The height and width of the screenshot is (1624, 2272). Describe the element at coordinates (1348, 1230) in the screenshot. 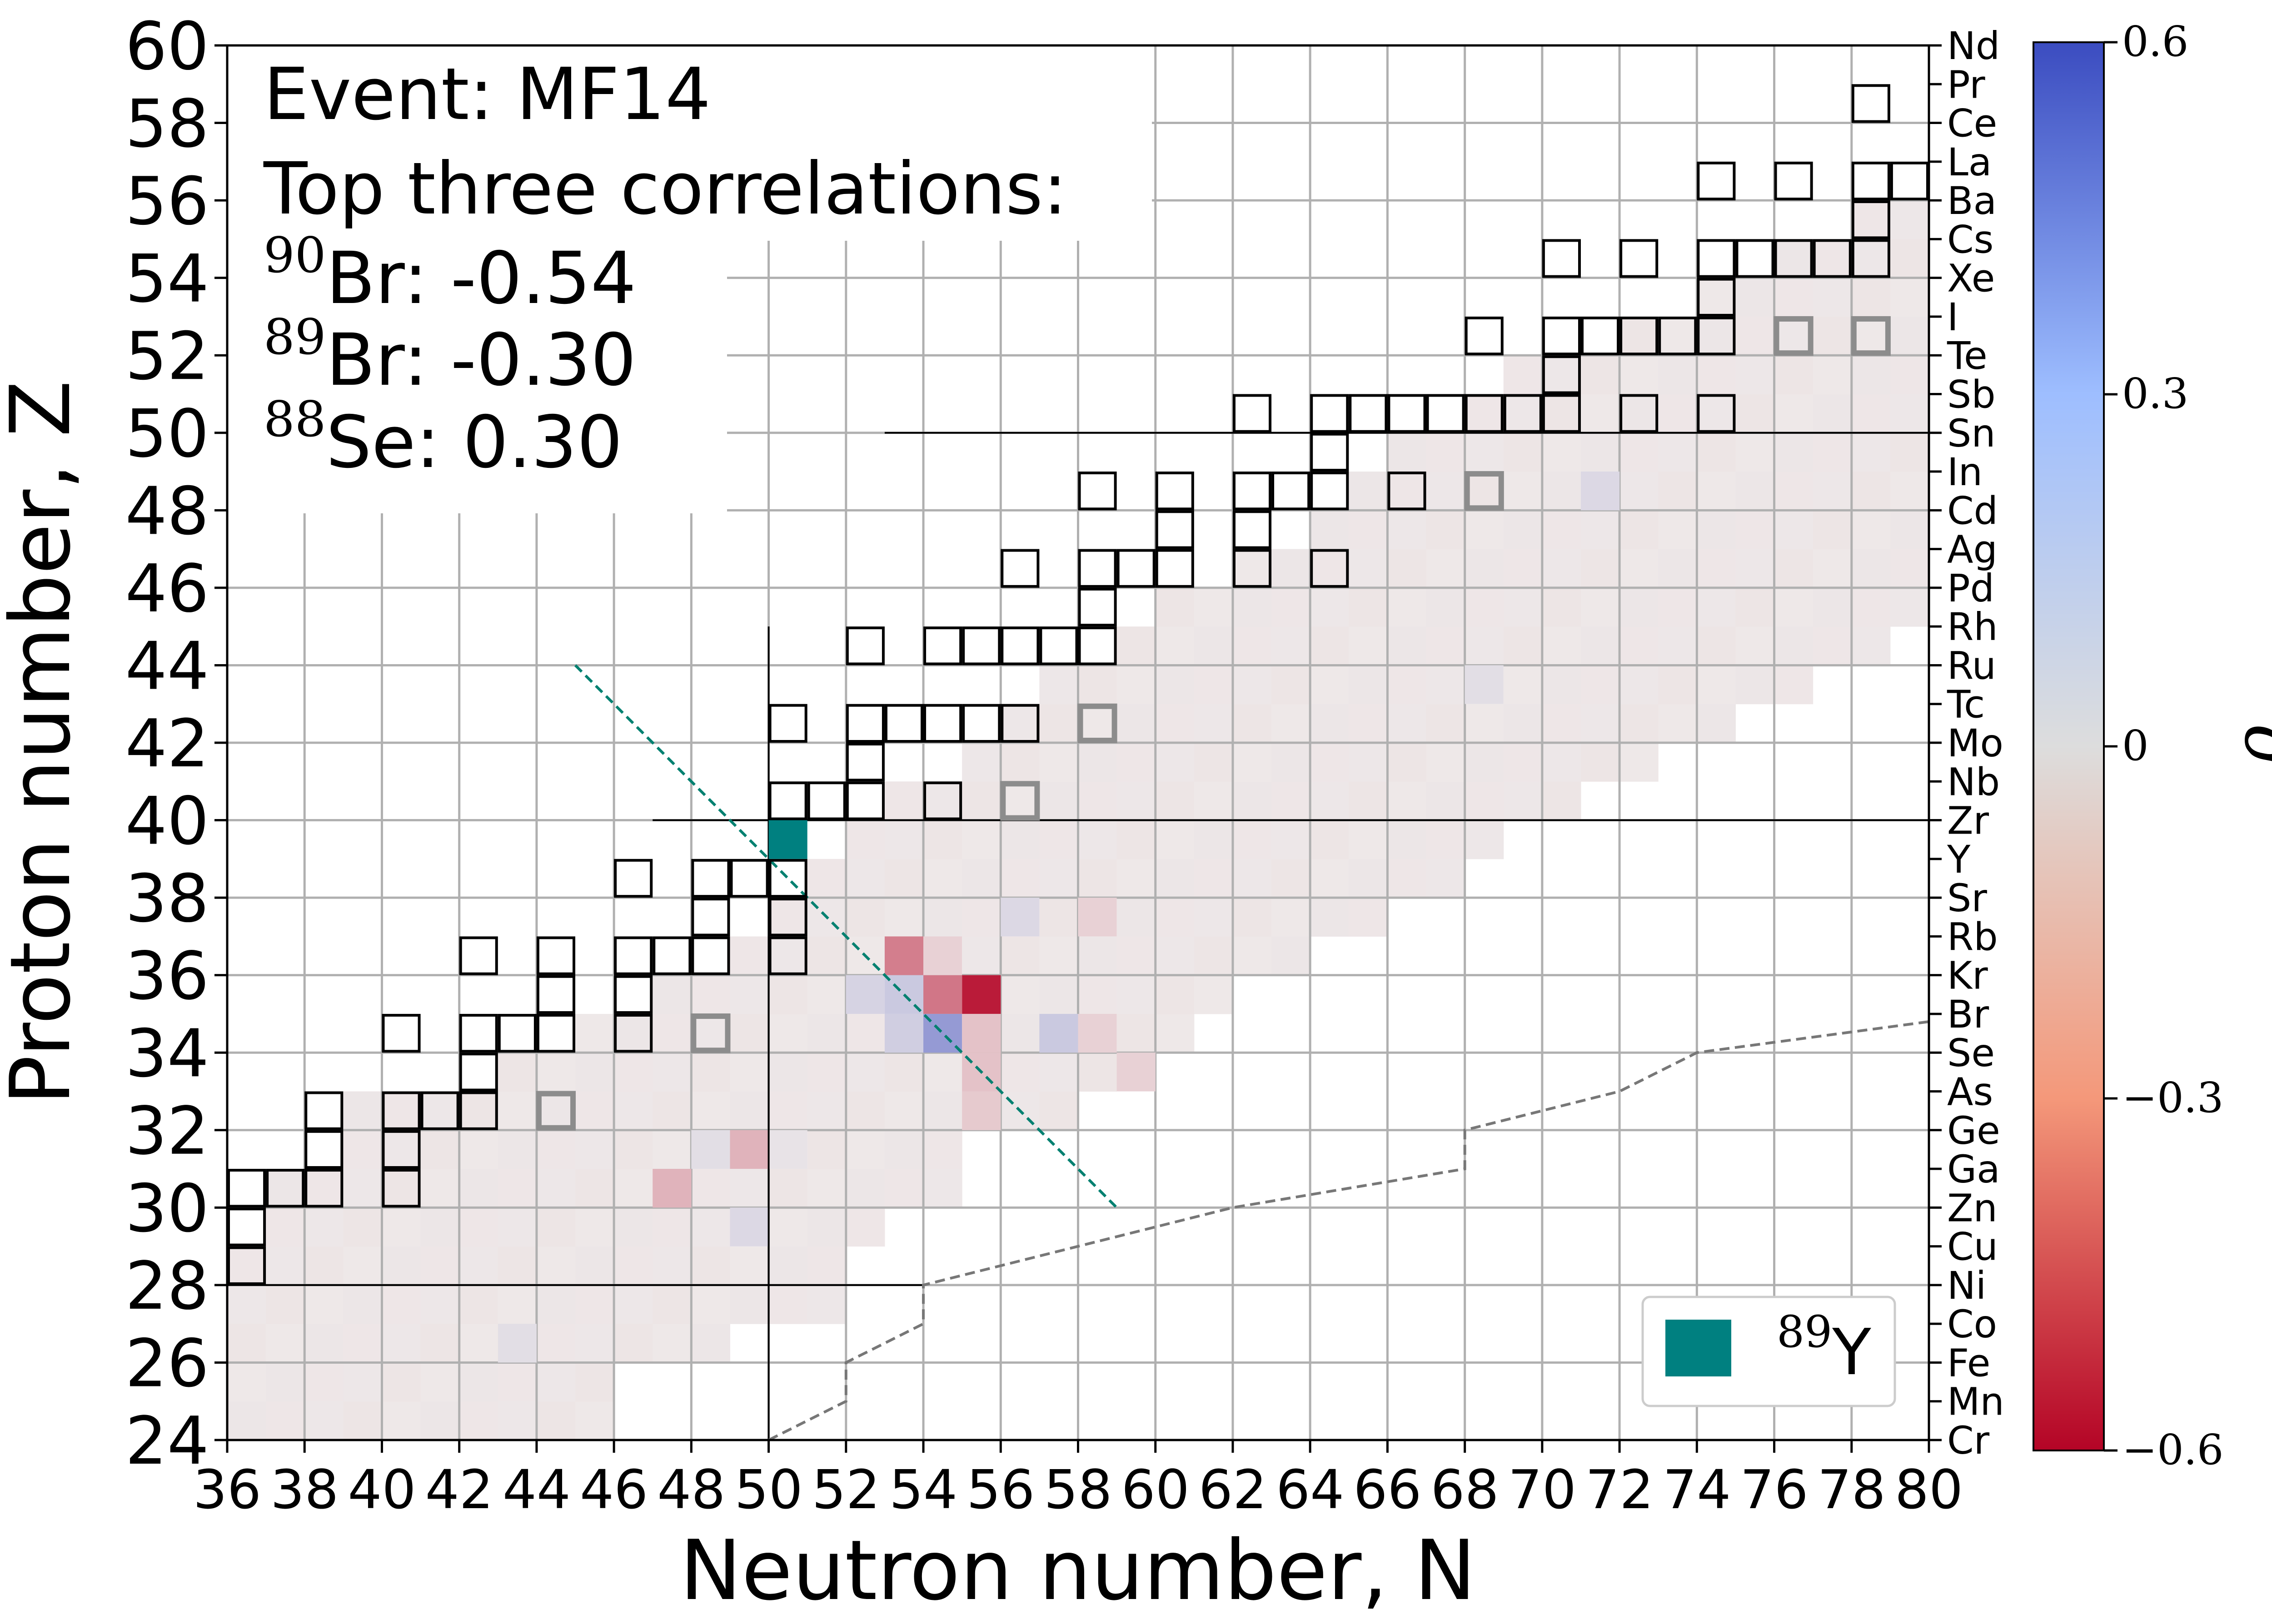

I see `dripline` at that location.